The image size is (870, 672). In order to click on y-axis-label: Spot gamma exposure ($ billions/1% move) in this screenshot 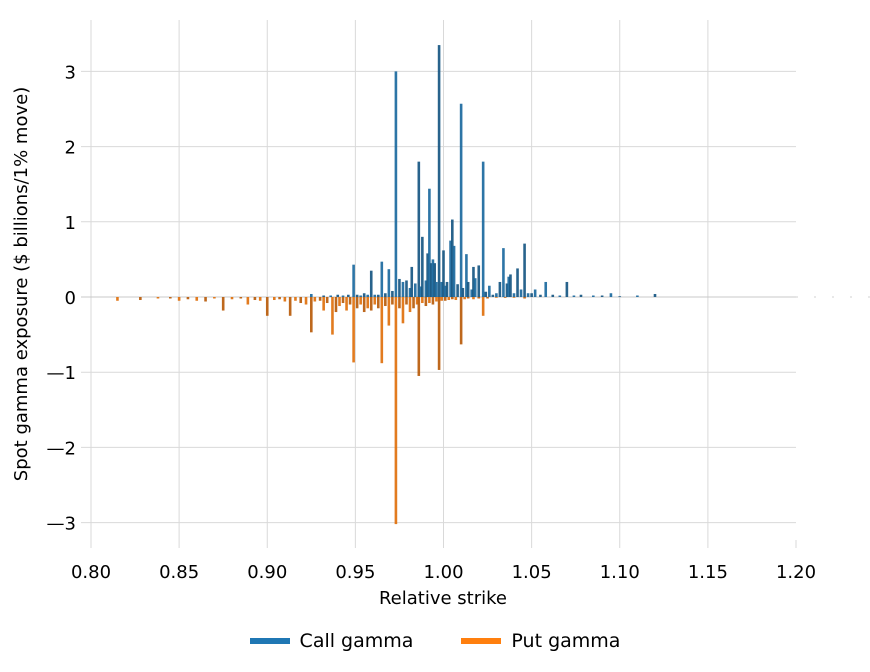, I will do `click(21, 284)`.